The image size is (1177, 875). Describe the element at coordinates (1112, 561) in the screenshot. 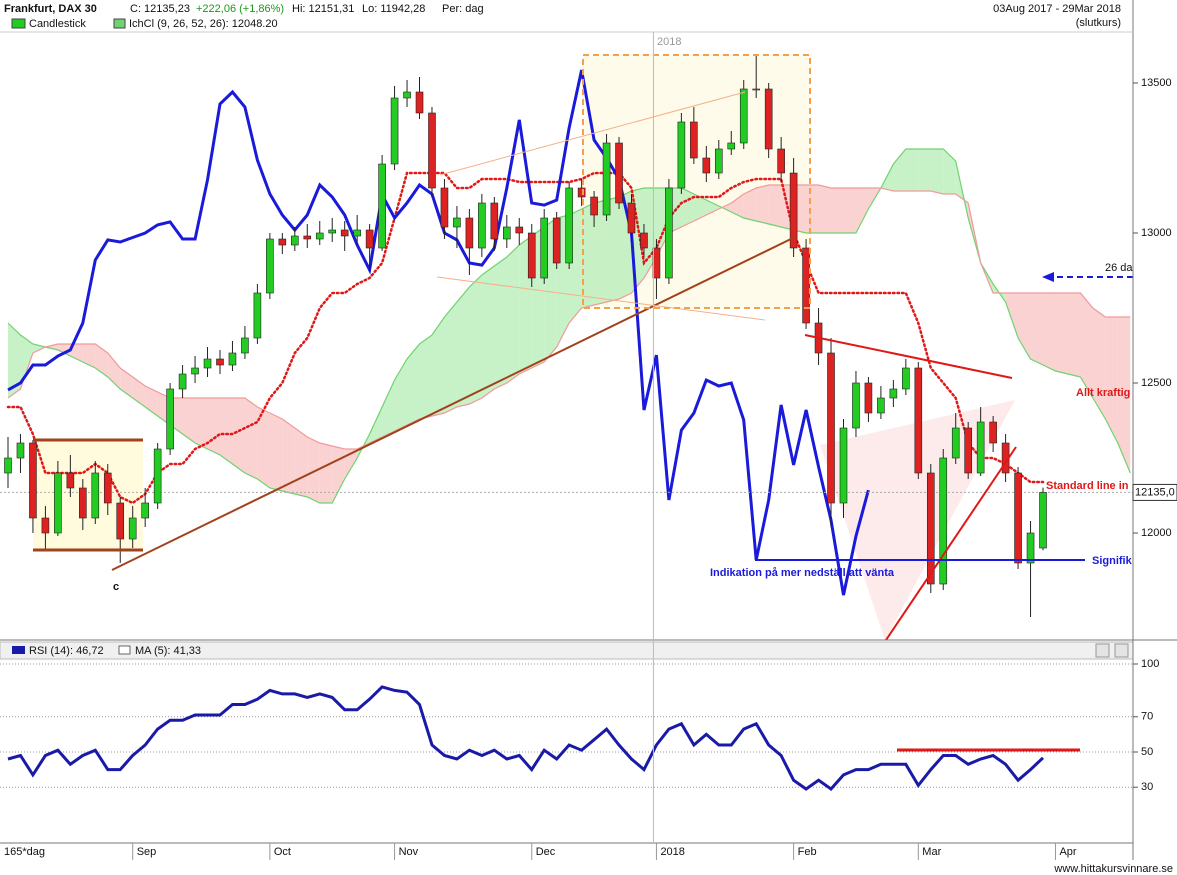

I see `annotation: Signifik` at that location.